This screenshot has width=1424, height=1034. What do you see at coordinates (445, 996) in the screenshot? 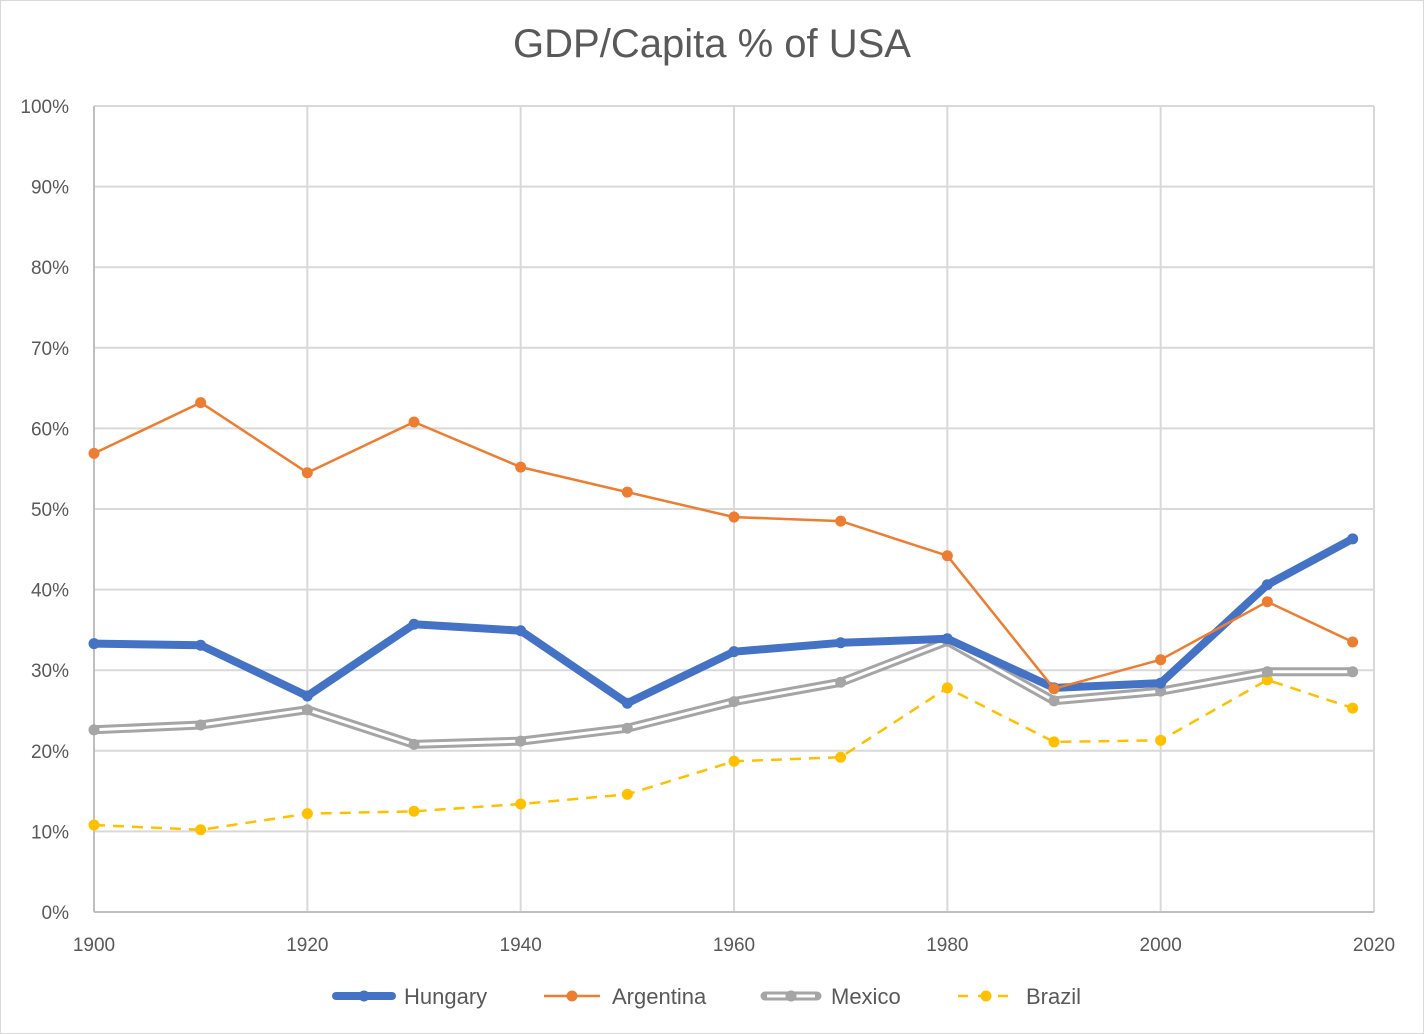
I see `legend-label: Hungary` at bounding box center [445, 996].